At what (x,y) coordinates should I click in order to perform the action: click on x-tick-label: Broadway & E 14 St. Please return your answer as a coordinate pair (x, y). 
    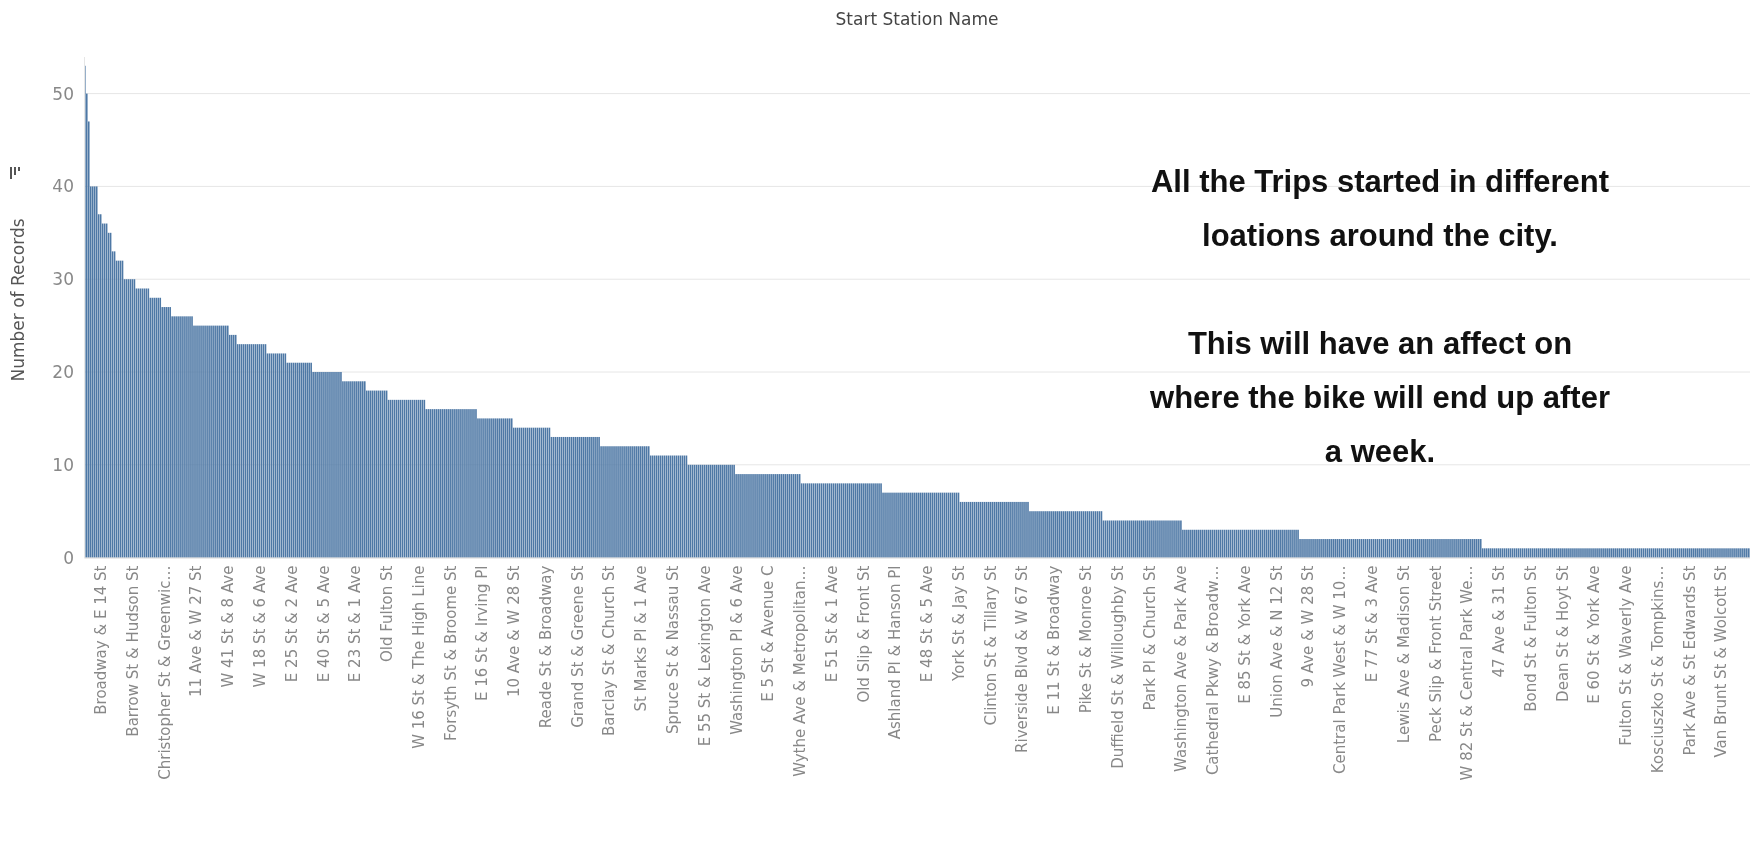
    Looking at the image, I should click on (101, 640).